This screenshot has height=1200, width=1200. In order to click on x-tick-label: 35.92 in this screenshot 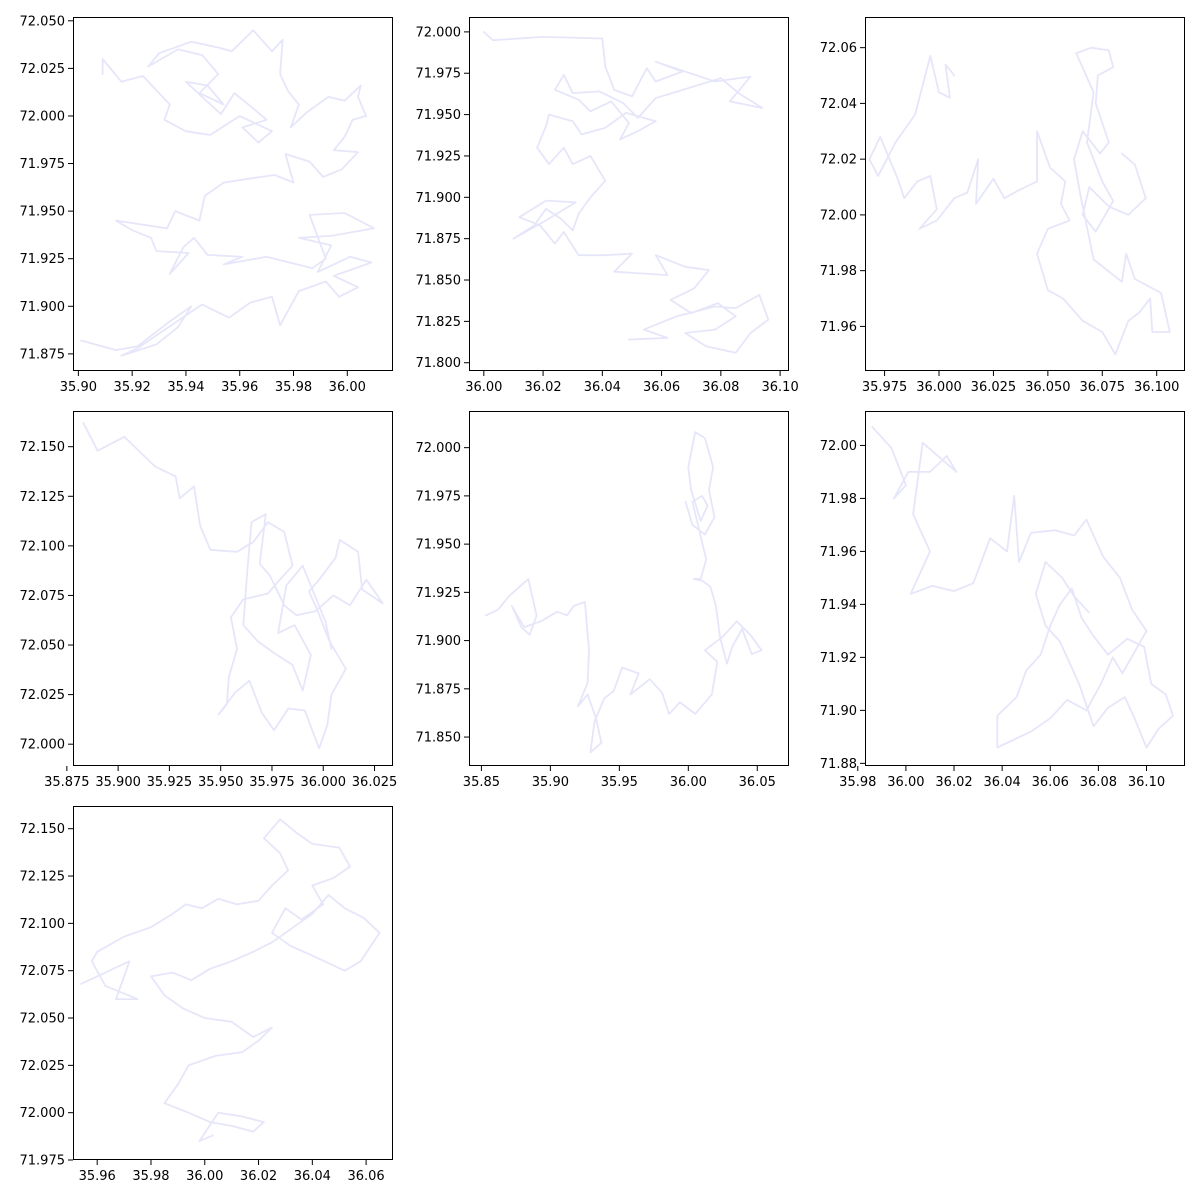, I will do `click(132, 387)`.